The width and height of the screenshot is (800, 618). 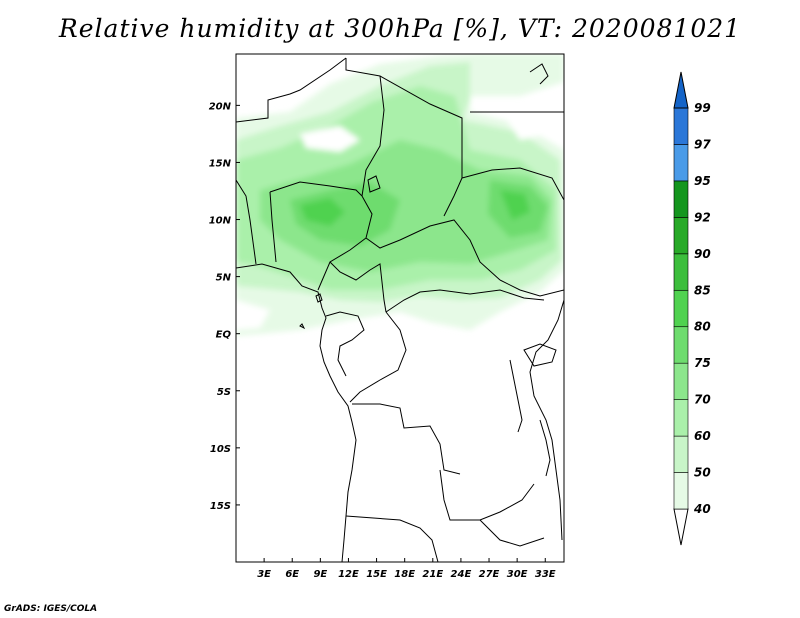 What do you see at coordinates (292, 574) in the screenshot?
I see `lon-tick-label: 6E` at bounding box center [292, 574].